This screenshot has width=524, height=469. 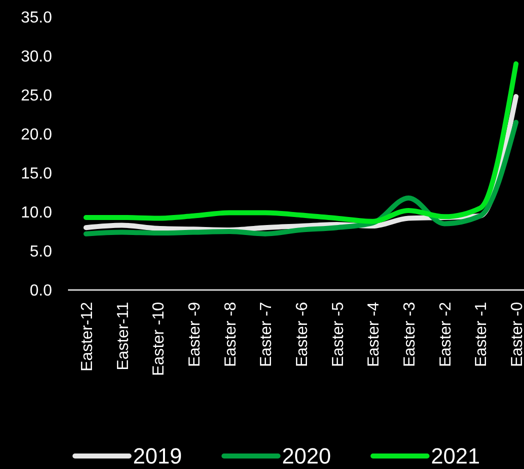 What do you see at coordinates (36, 18) in the screenshot?
I see `y-tick-label: 35.0` at bounding box center [36, 18].